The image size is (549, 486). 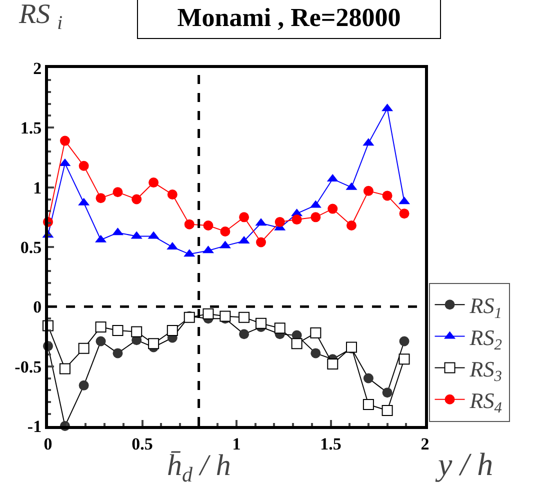 What do you see at coordinates (37, 188) in the screenshot?
I see `y-tick-label: 1` at bounding box center [37, 188].